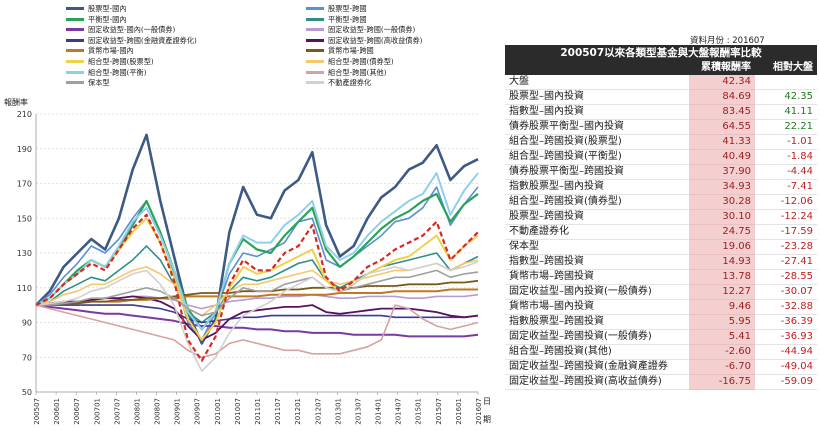 This screenshot has height=431, width=820. Describe the element at coordinates (351, 51) in the screenshot. I see `legend-label: 貨幣市場-跨國` at that location.